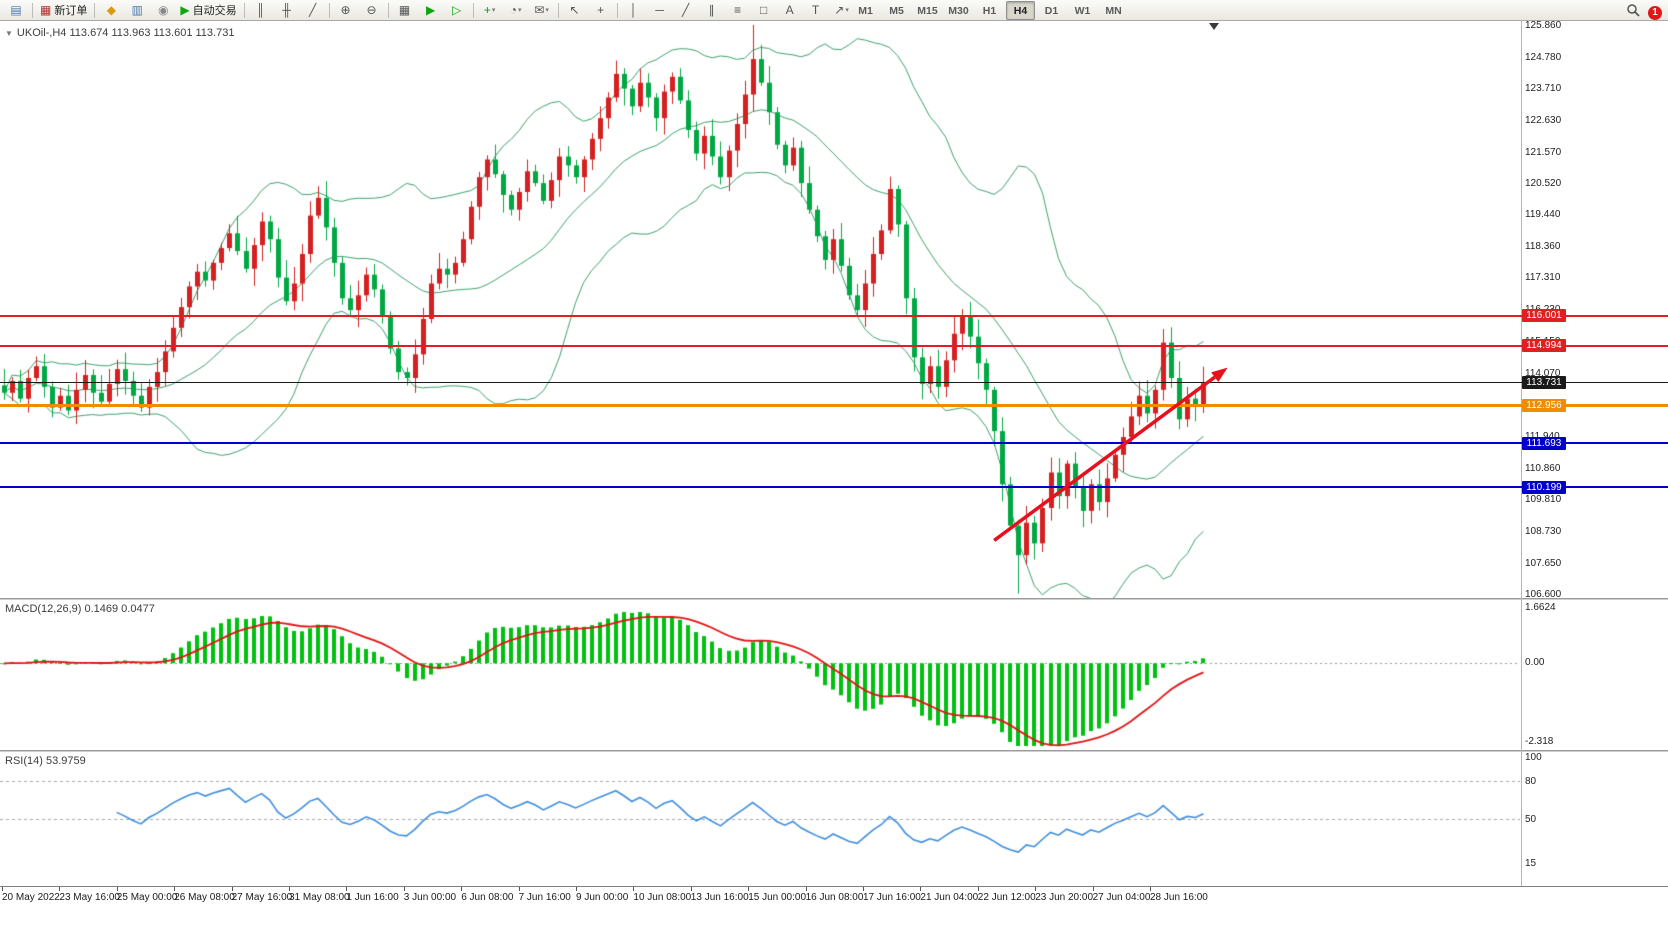  Describe the element at coordinates (1543, 152) in the screenshot. I see `price-tick: 121.570` at that location.